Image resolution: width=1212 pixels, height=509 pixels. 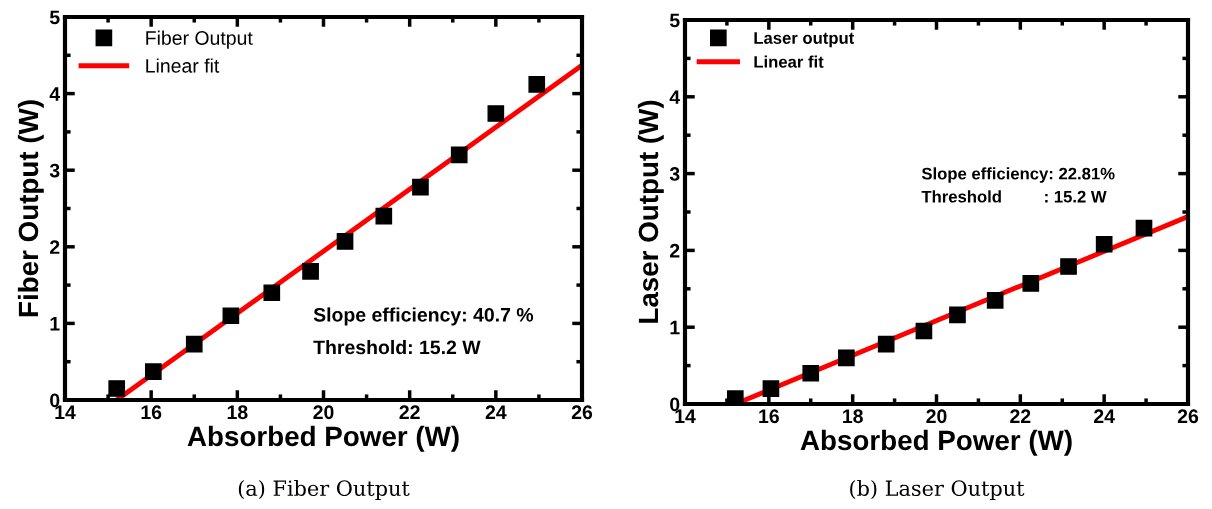 I want to click on legend-label: Fiber Output, so click(x=199, y=39).